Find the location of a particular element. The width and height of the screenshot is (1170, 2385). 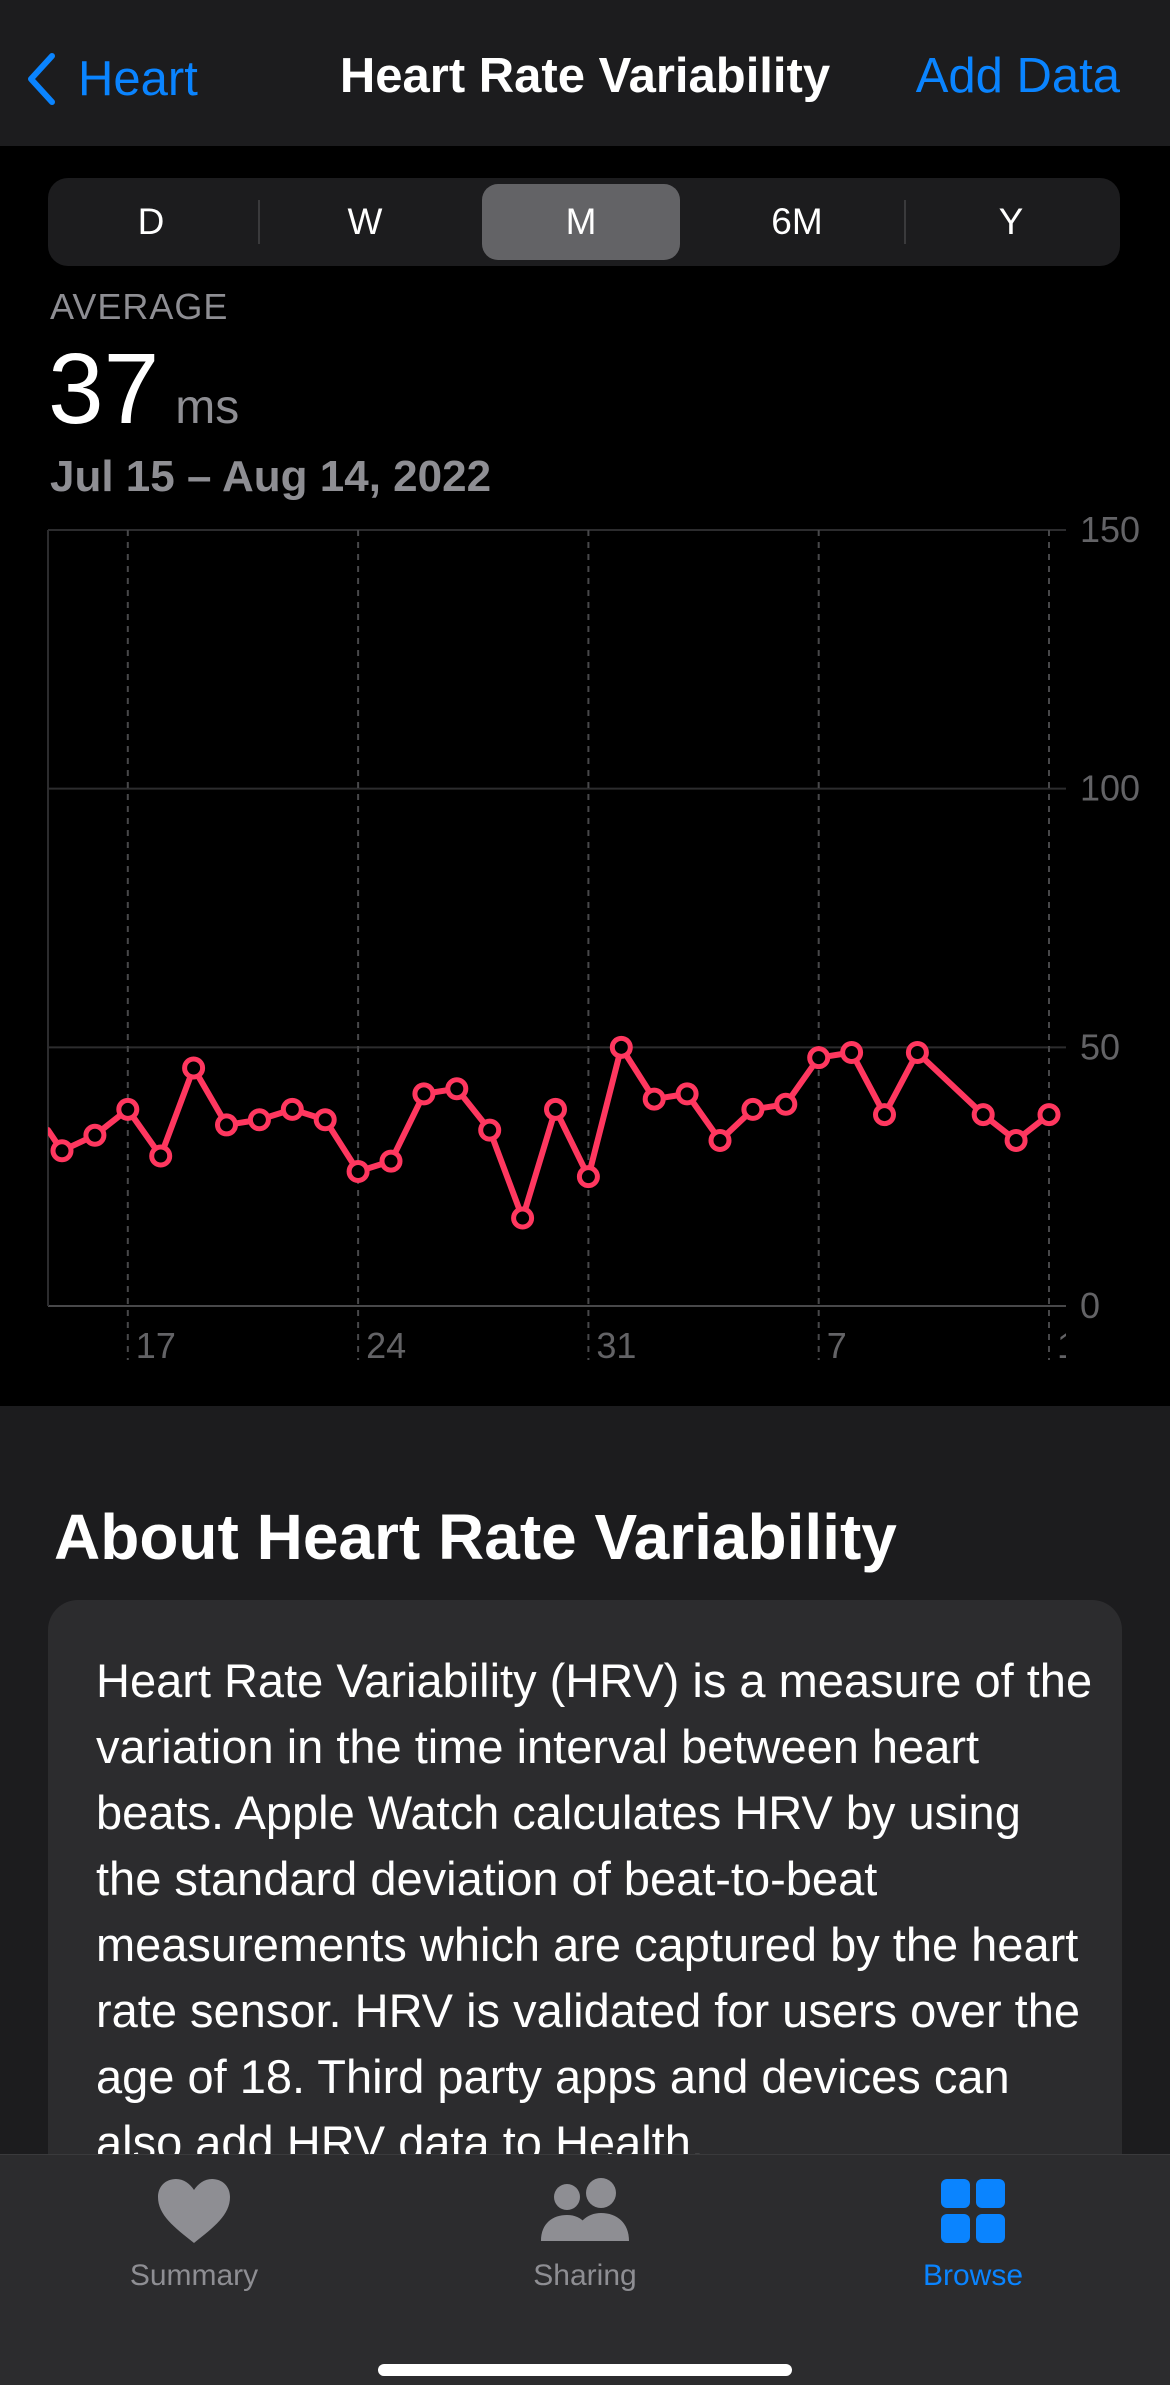

back-label: Heart is located at coordinates (138, 79).